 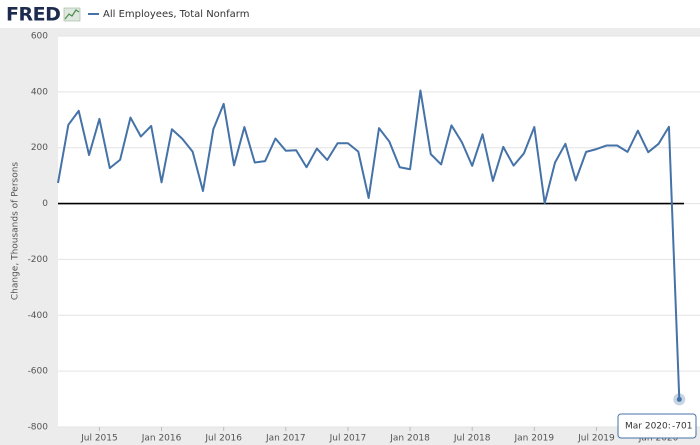 What do you see at coordinates (38, 372) in the screenshot?
I see `y-tick-label: -600` at bounding box center [38, 372].